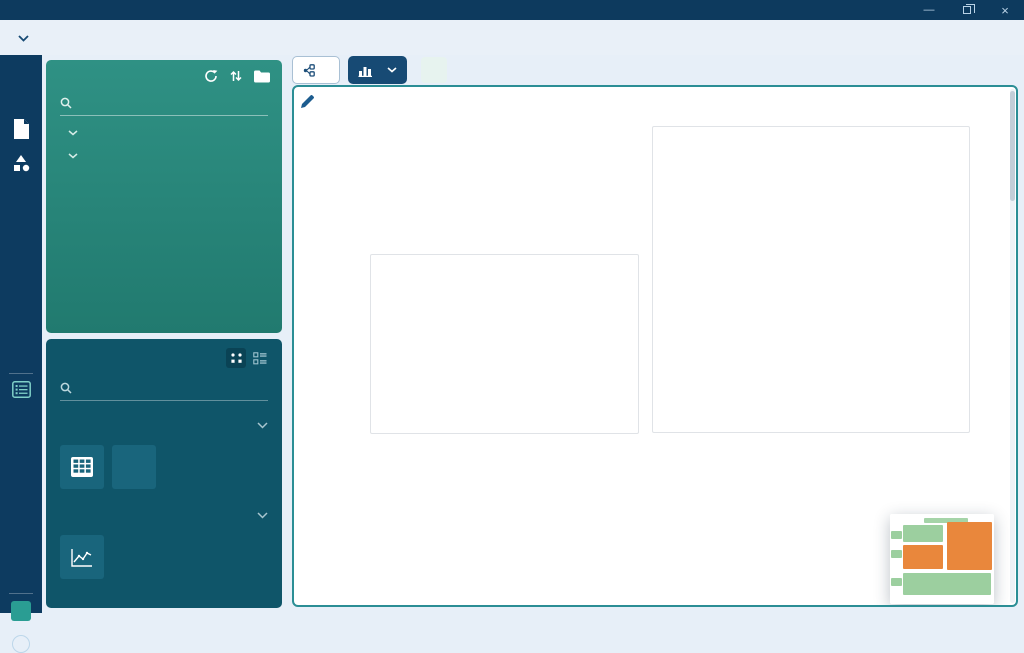  I want to click on forms-icon, so click(21, 389).